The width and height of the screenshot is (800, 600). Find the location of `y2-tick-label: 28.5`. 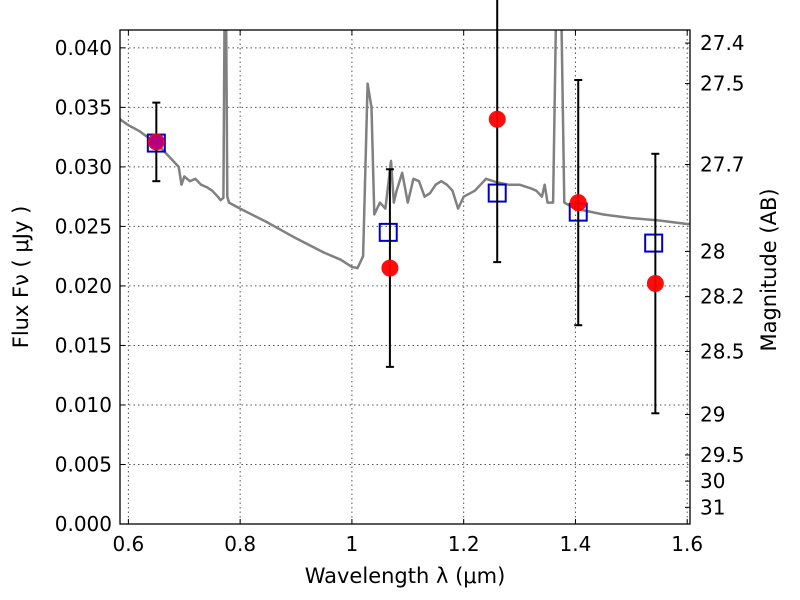

y2-tick-label: 28.5 is located at coordinates (722, 351).